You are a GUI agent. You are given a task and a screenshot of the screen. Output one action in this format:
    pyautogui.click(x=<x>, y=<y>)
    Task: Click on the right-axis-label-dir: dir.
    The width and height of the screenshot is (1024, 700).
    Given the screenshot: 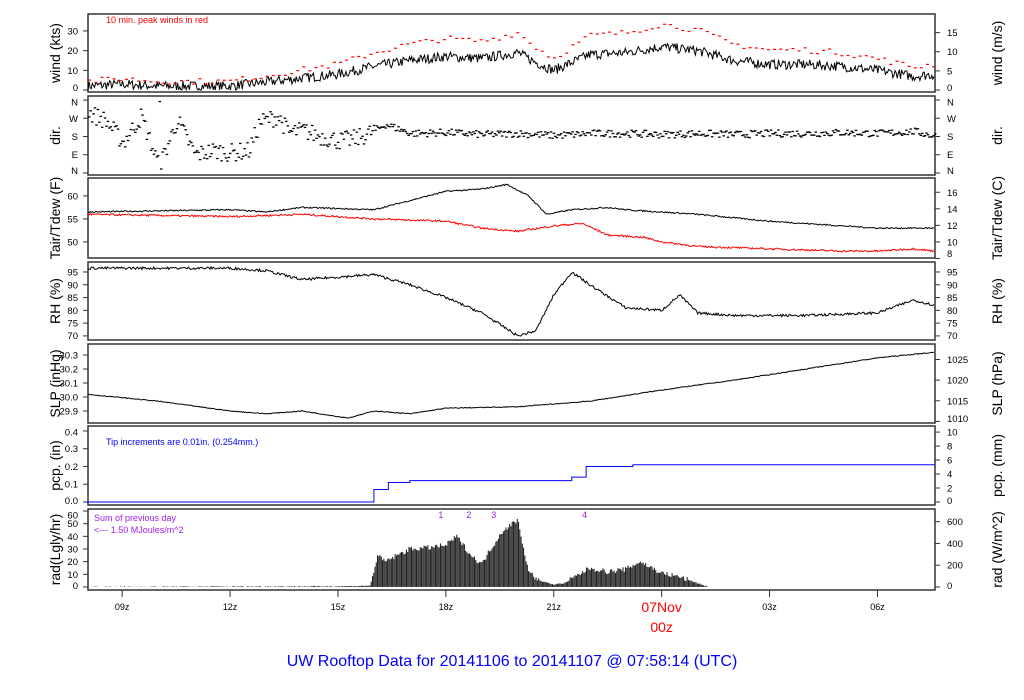 What is the action you would take?
    pyautogui.click(x=997, y=135)
    